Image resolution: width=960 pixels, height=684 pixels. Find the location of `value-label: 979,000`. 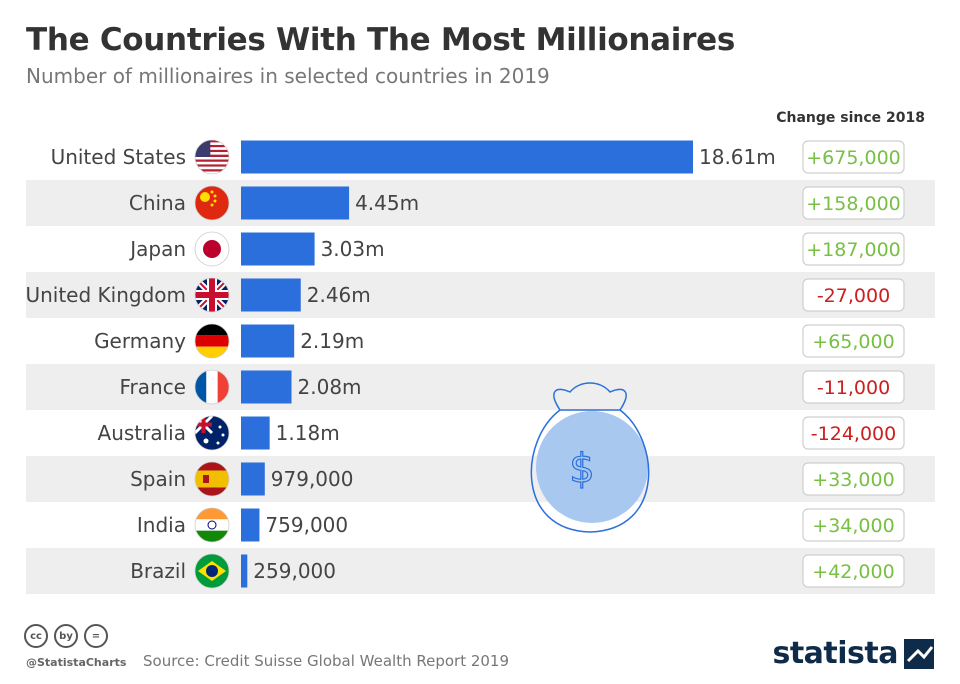

value-label: 979,000 is located at coordinates (312, 479).